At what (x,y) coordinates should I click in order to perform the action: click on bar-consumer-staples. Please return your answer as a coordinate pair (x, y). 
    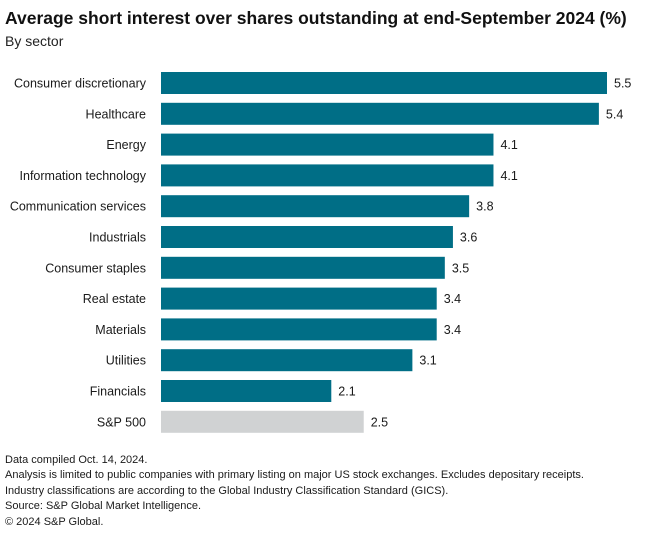
    Looking at the image, I should click on (303, 267).